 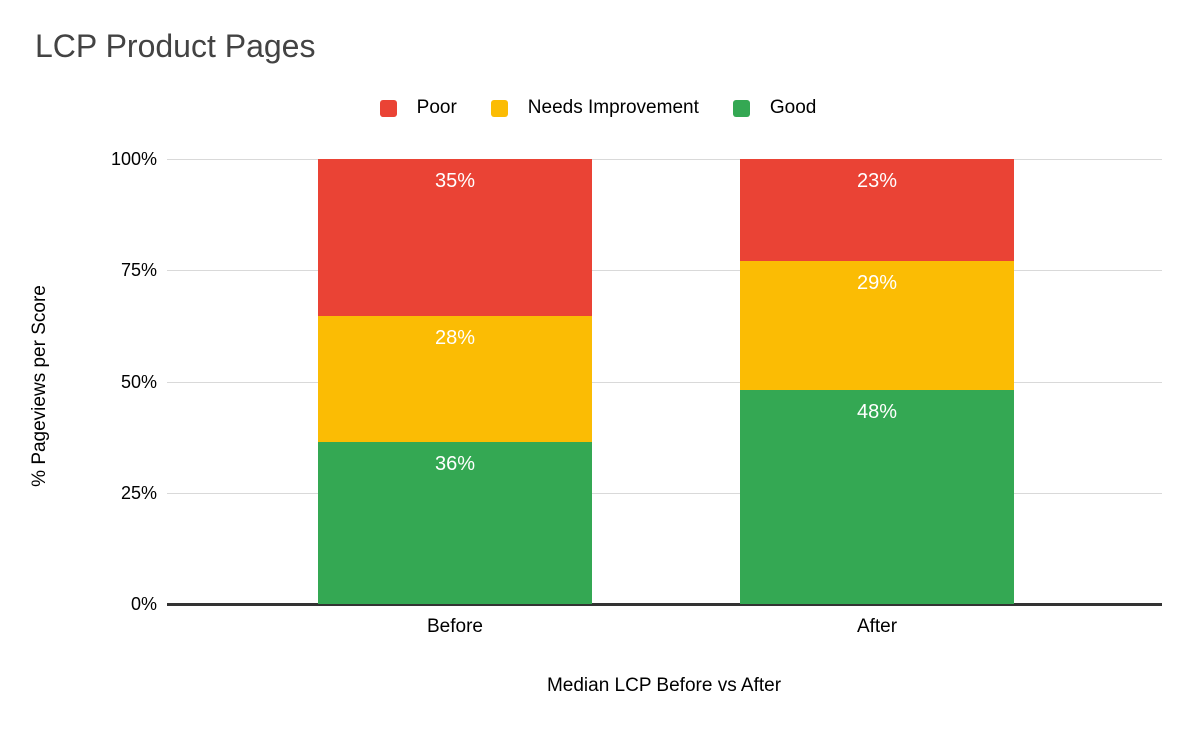 I want to click on x-axis-line, so click(x=664, y=604).